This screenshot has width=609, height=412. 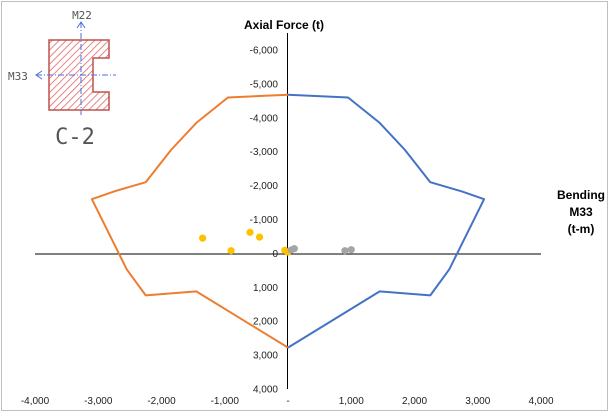 What do you see at coordinates (581, 229) in the screenshot?
I see `axis-label-line-3: (t-m)` at bounding box center [581, 229].